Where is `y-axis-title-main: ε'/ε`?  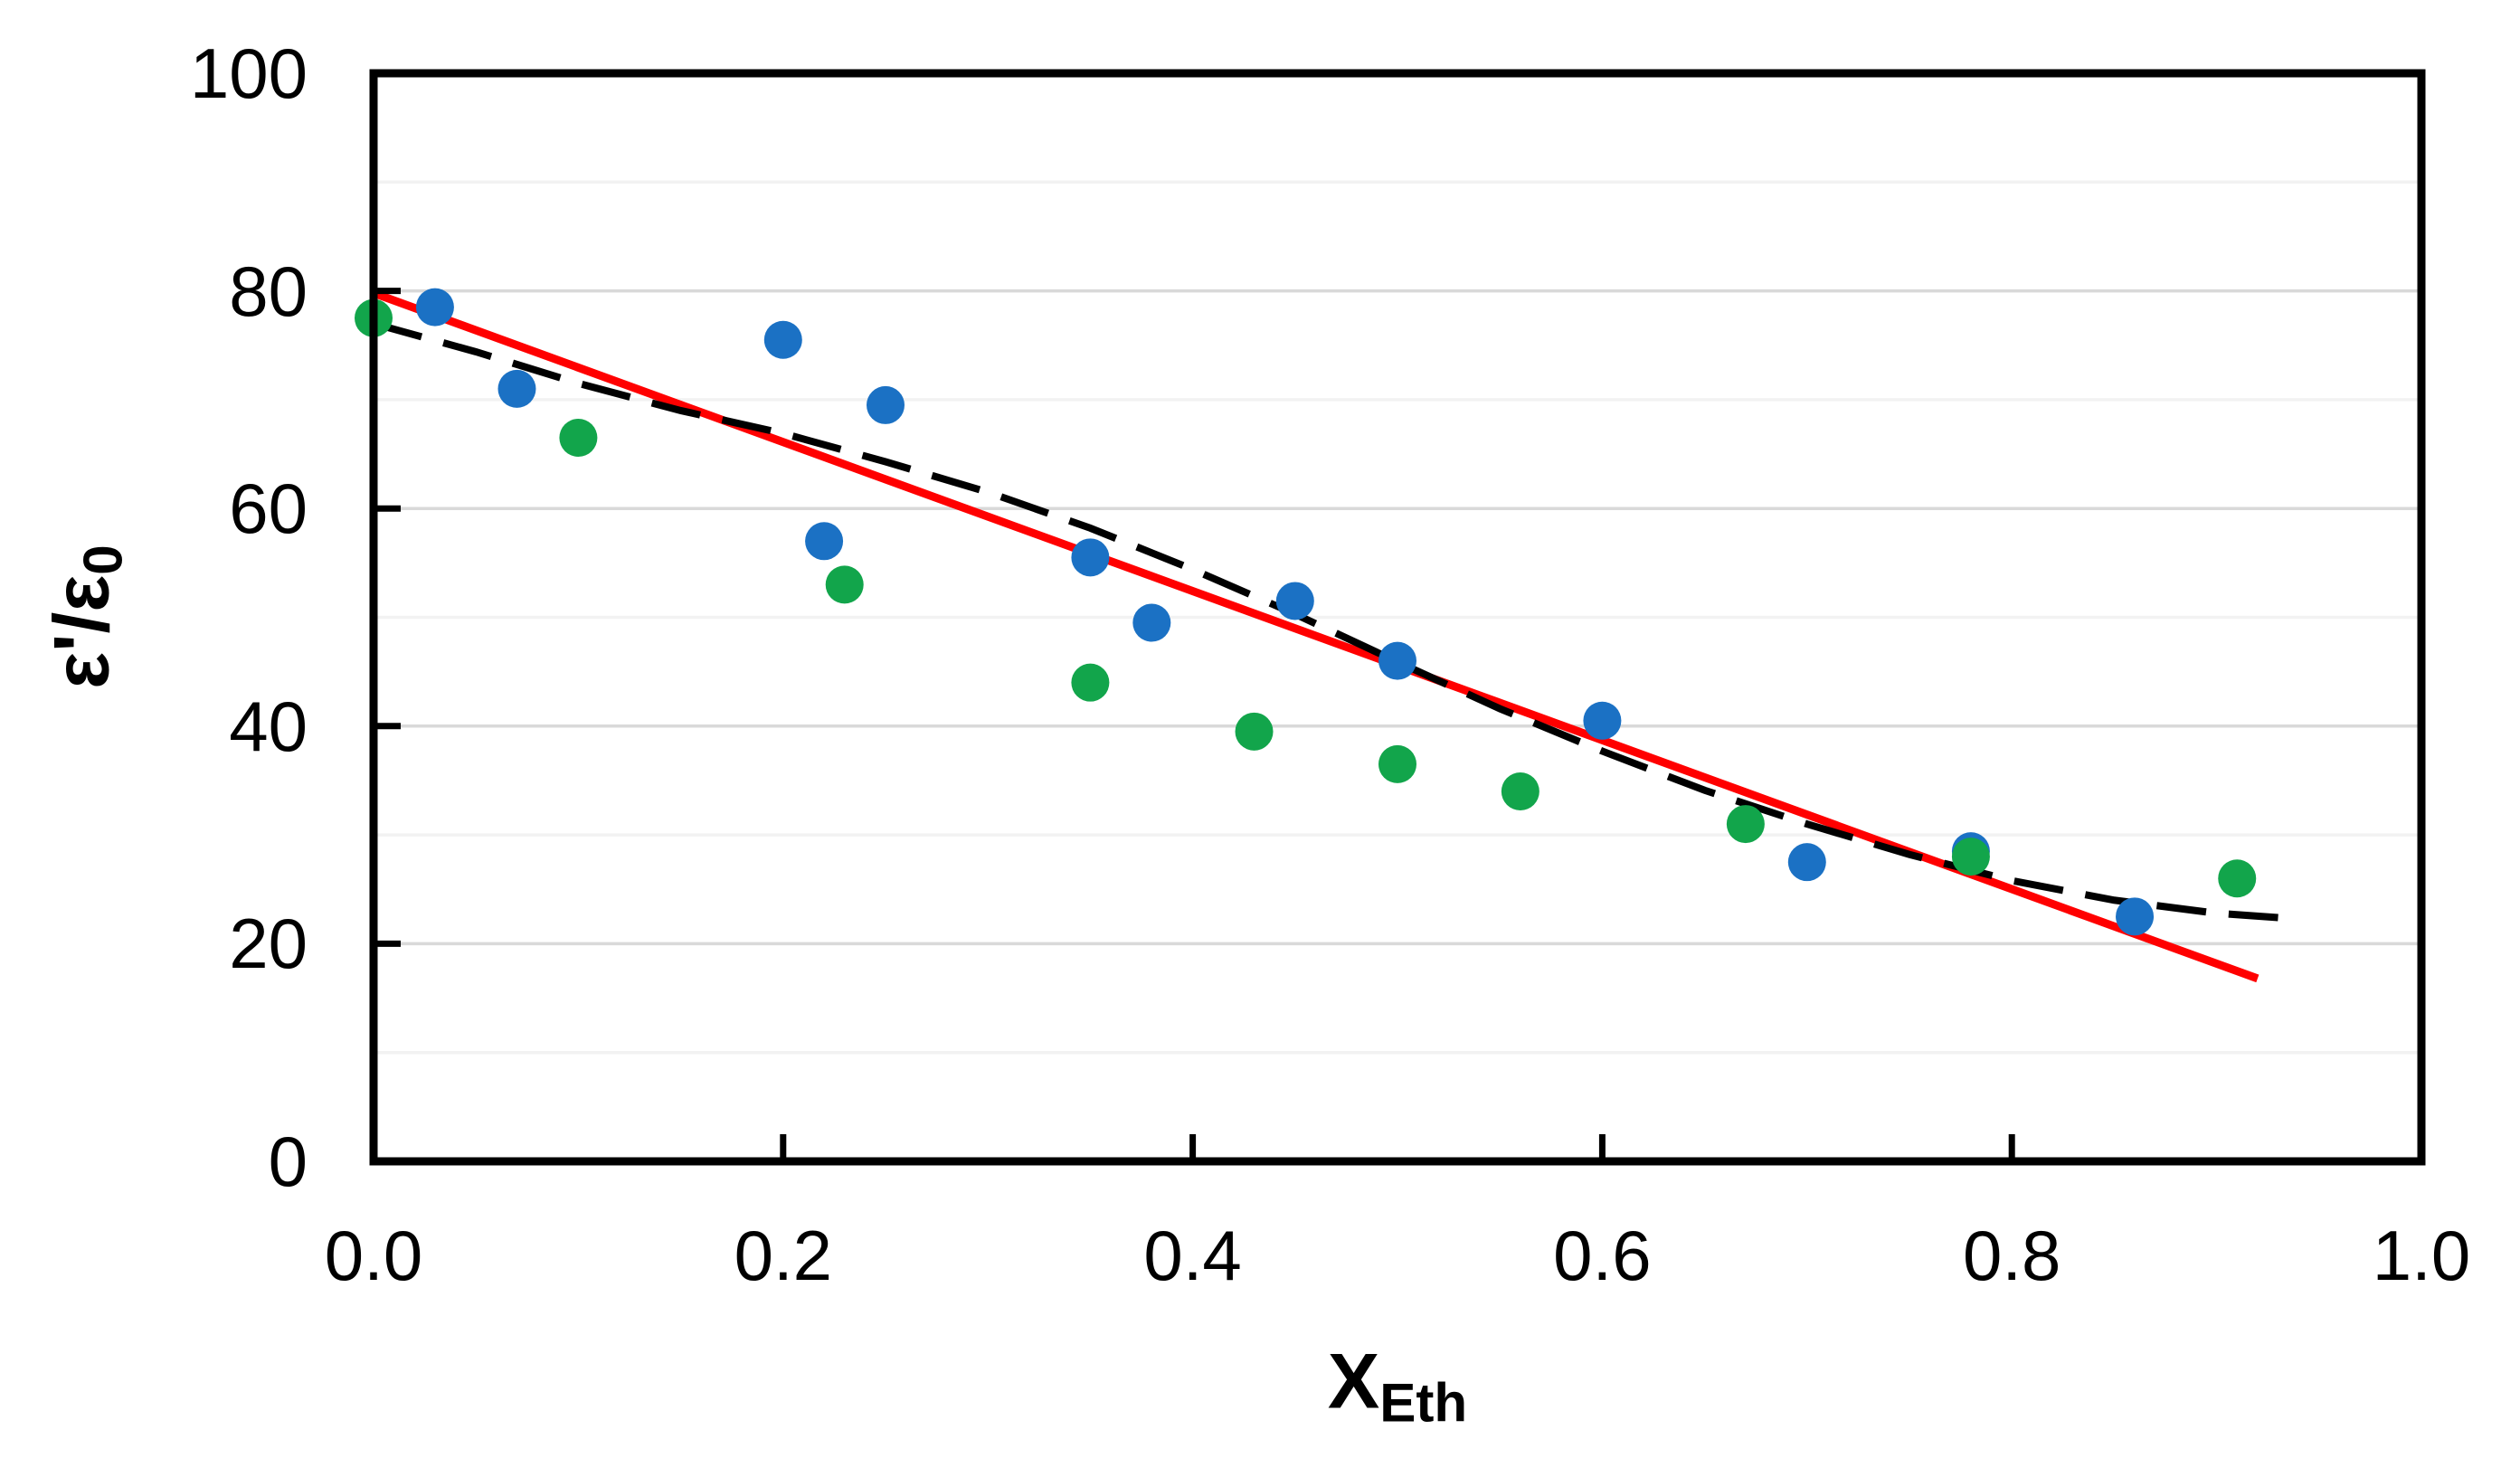 y-axis-title-main: ε'/ε is located at coordinates (82, 631).